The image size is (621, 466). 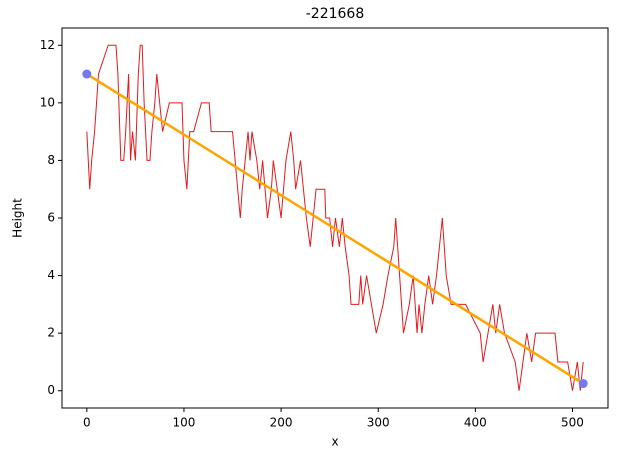 I want to click on x-tick-label: 100, so click(x=184, y=423).